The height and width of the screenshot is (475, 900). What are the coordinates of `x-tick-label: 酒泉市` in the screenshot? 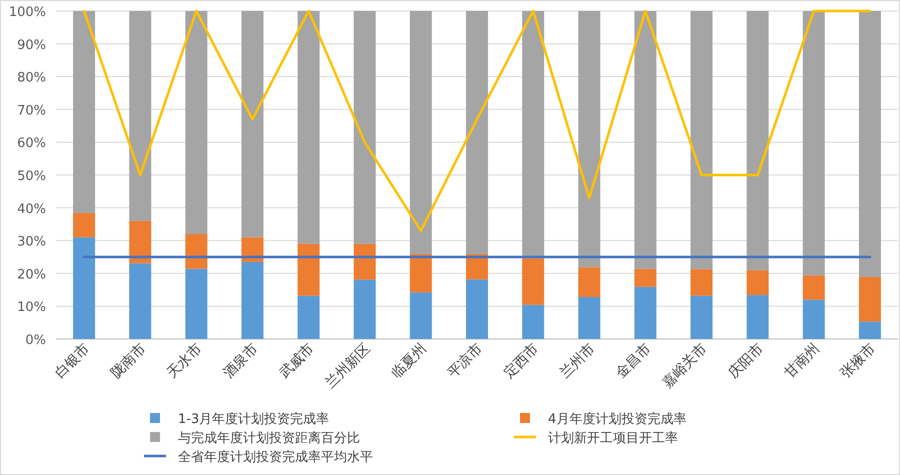 It's located at (241, 361).